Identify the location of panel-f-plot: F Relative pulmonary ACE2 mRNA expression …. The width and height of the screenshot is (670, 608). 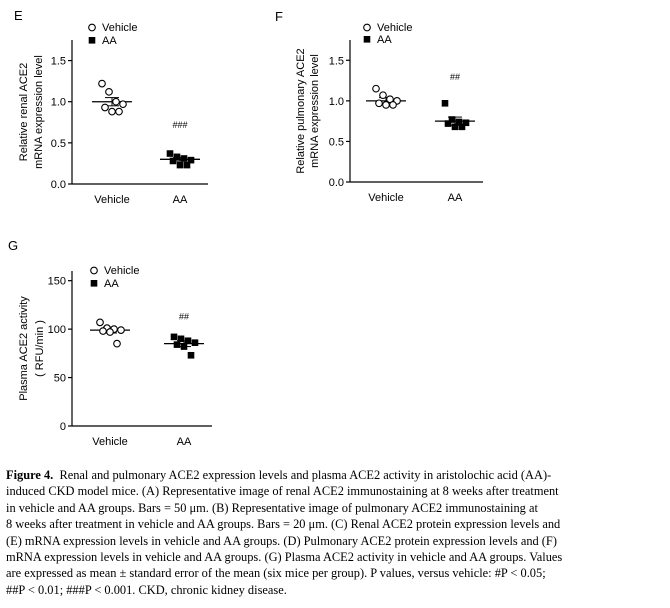
(379, 106).